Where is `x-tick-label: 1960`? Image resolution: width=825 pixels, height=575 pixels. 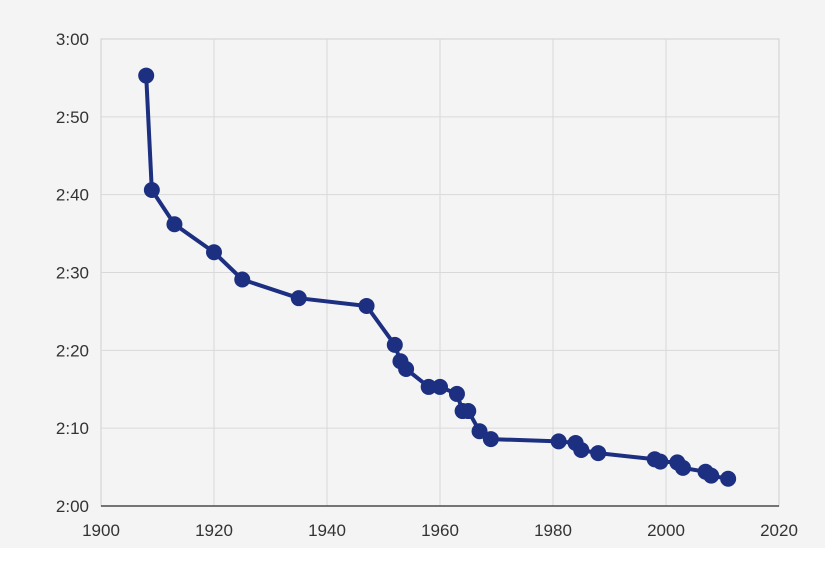
x-tick-label: 1960 is located at coordinates (440, 530).